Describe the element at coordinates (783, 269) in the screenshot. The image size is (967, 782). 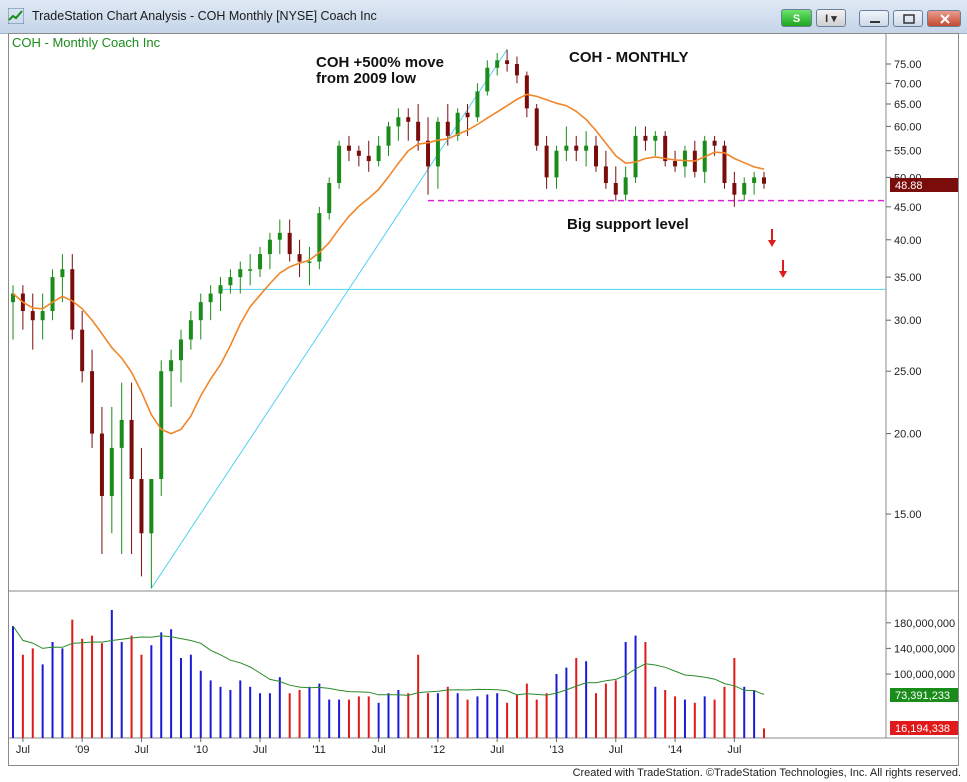
I see `down-arrow-icon` at that location.